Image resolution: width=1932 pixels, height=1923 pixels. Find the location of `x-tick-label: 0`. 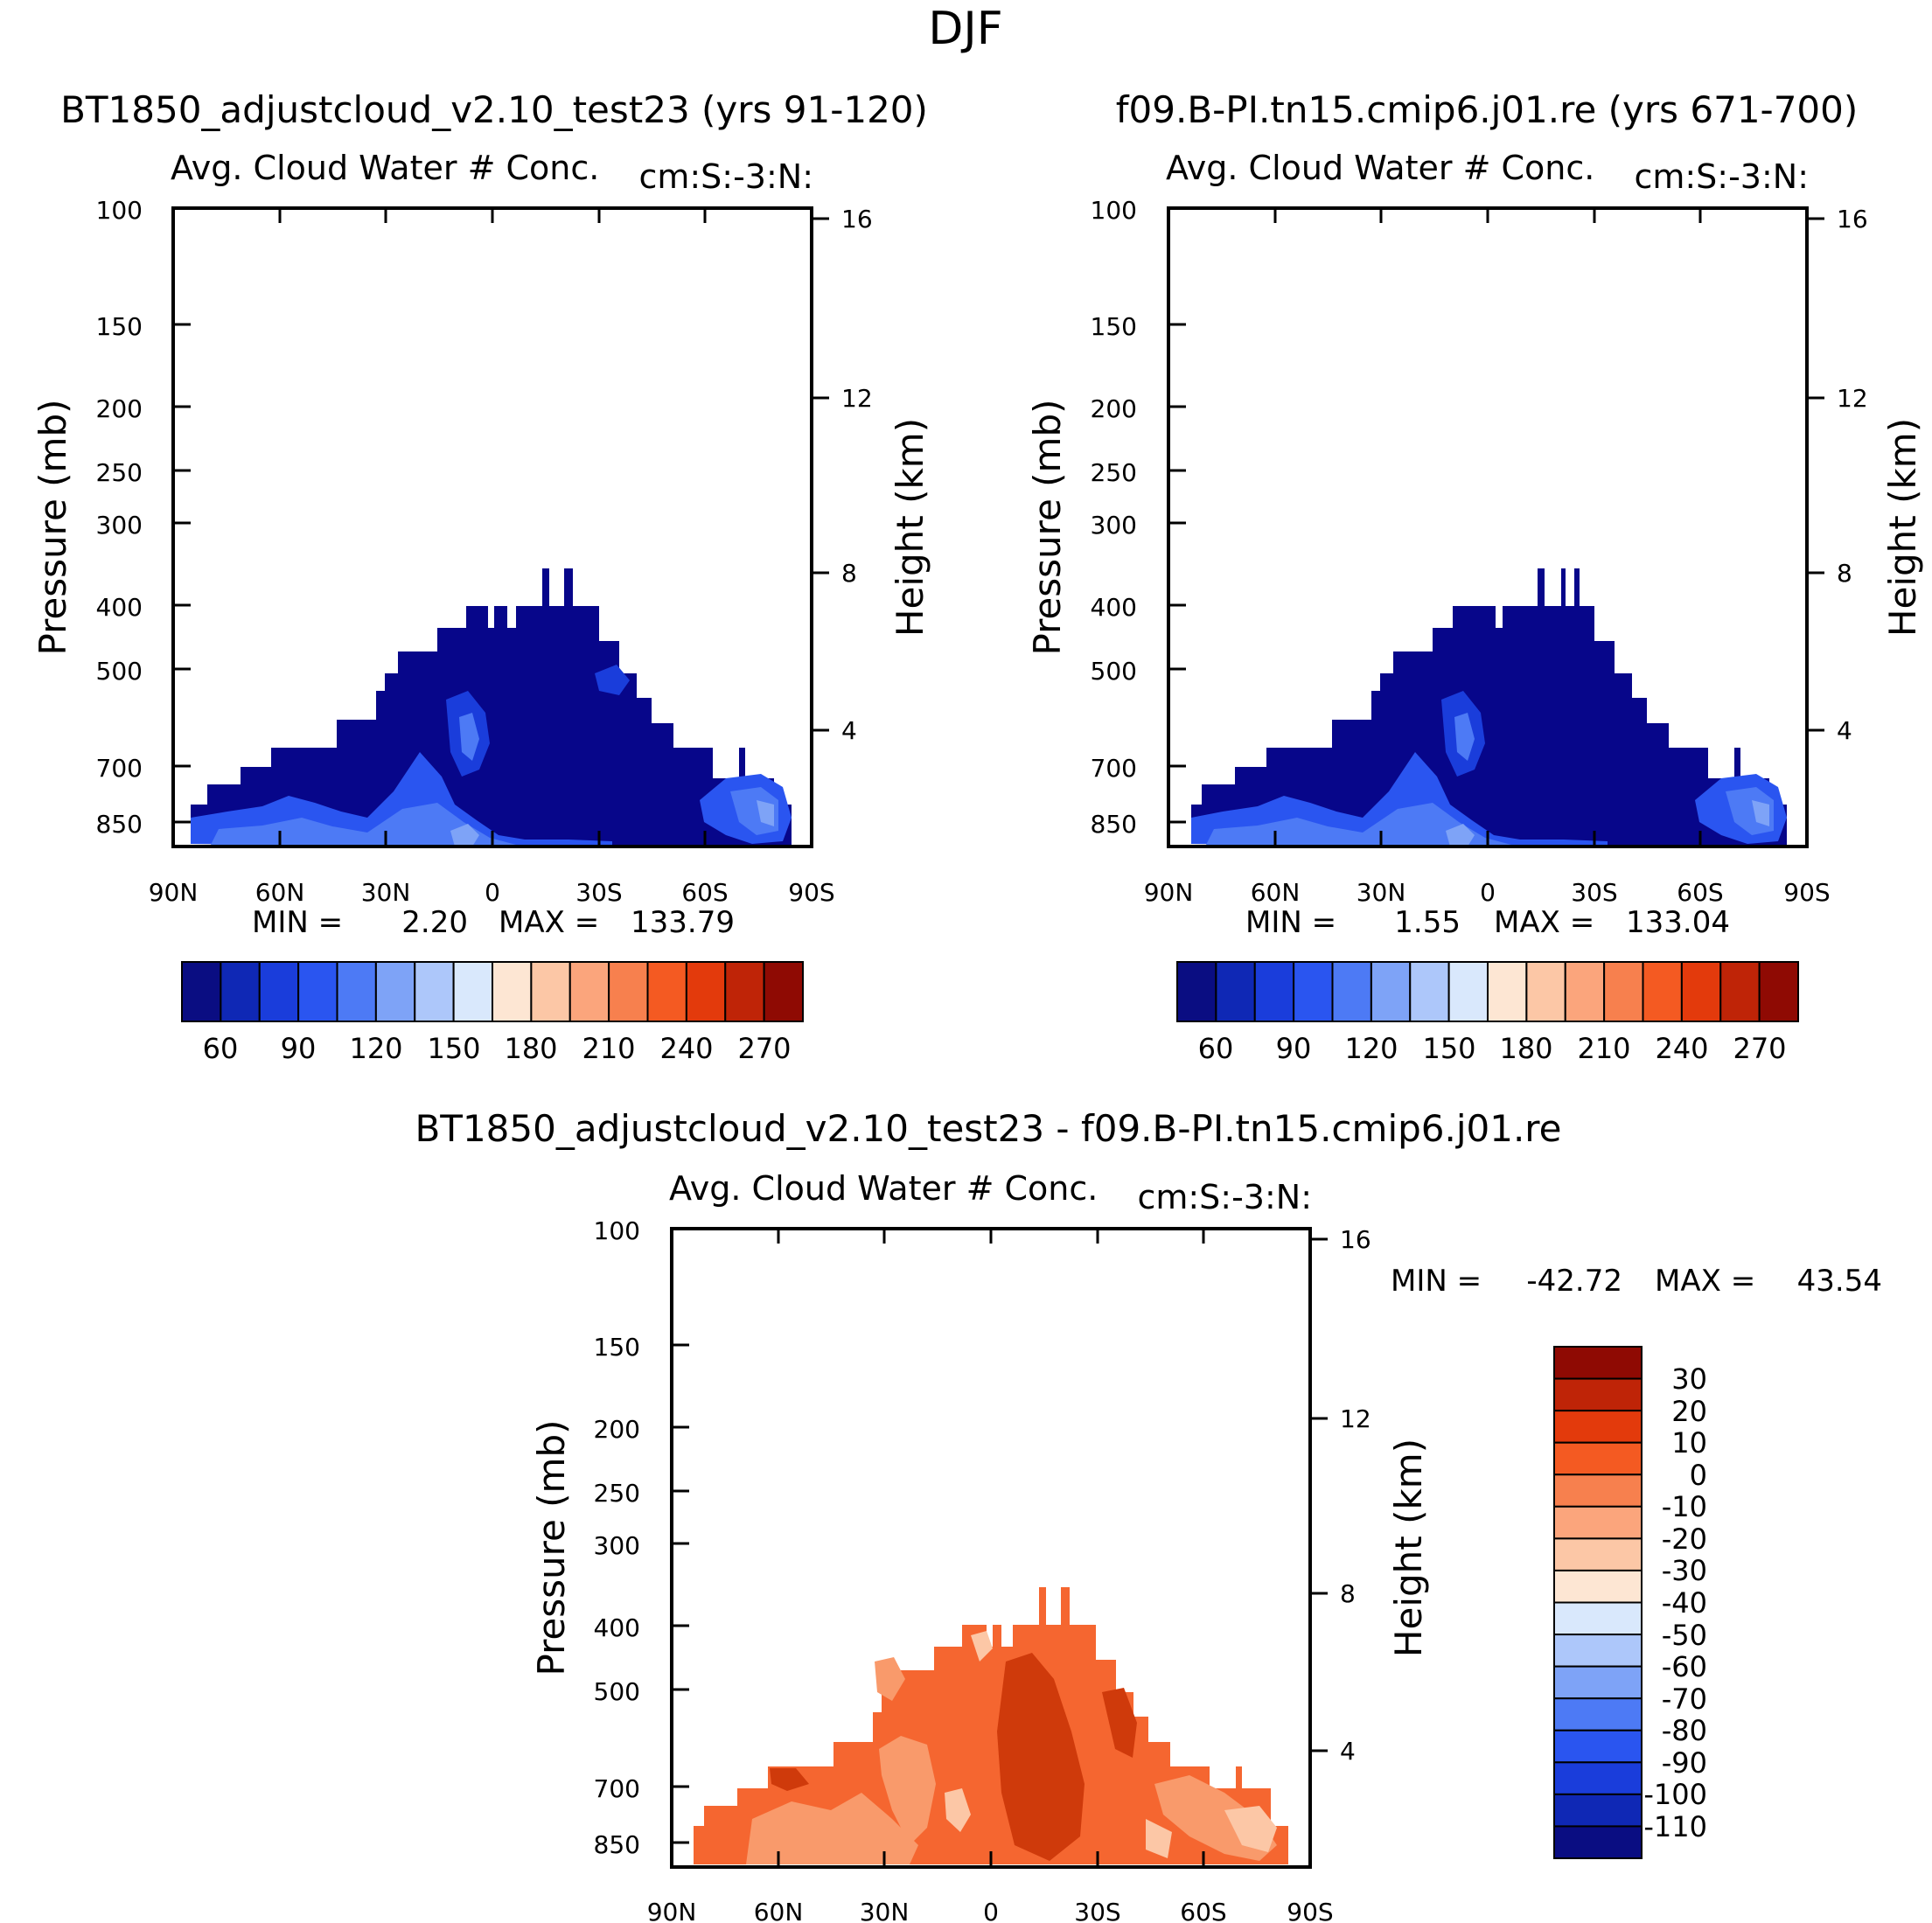

x-tick-label: 0 is located at coordinates (1488, 892).